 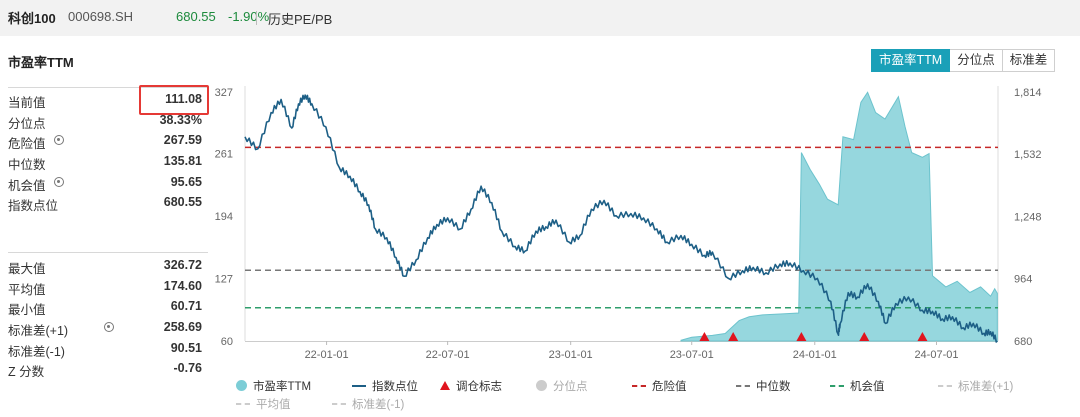 What do you see at coordinates (773, 387) in the screenshot?
I see `legend-label: 中位数` at bounding box center [773, 387].